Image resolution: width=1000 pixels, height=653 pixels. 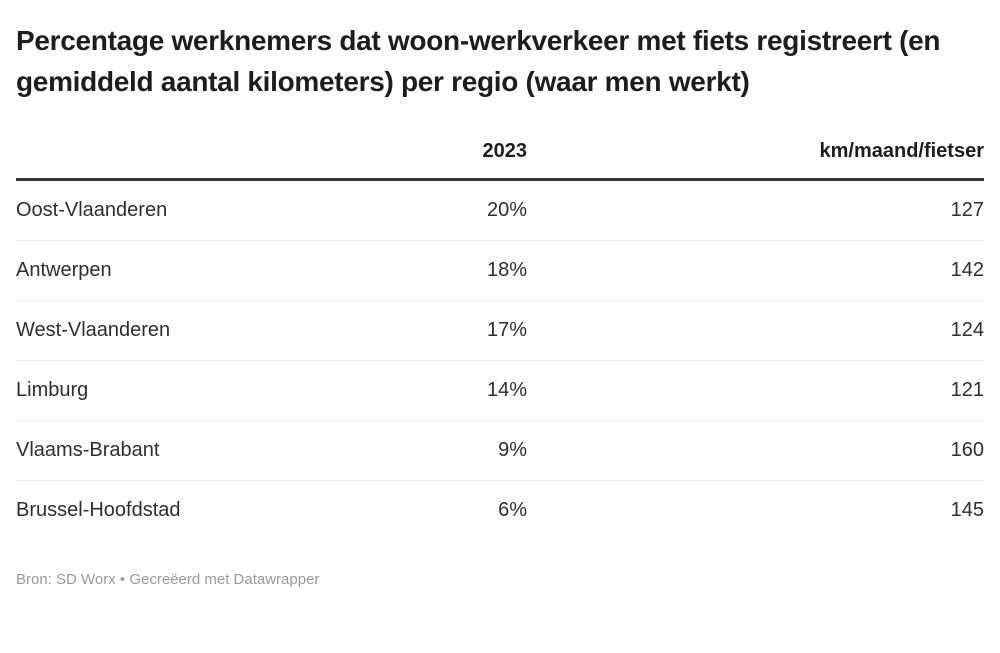 I want to click on col-header-year: 2023, so click(x=505, y=151).